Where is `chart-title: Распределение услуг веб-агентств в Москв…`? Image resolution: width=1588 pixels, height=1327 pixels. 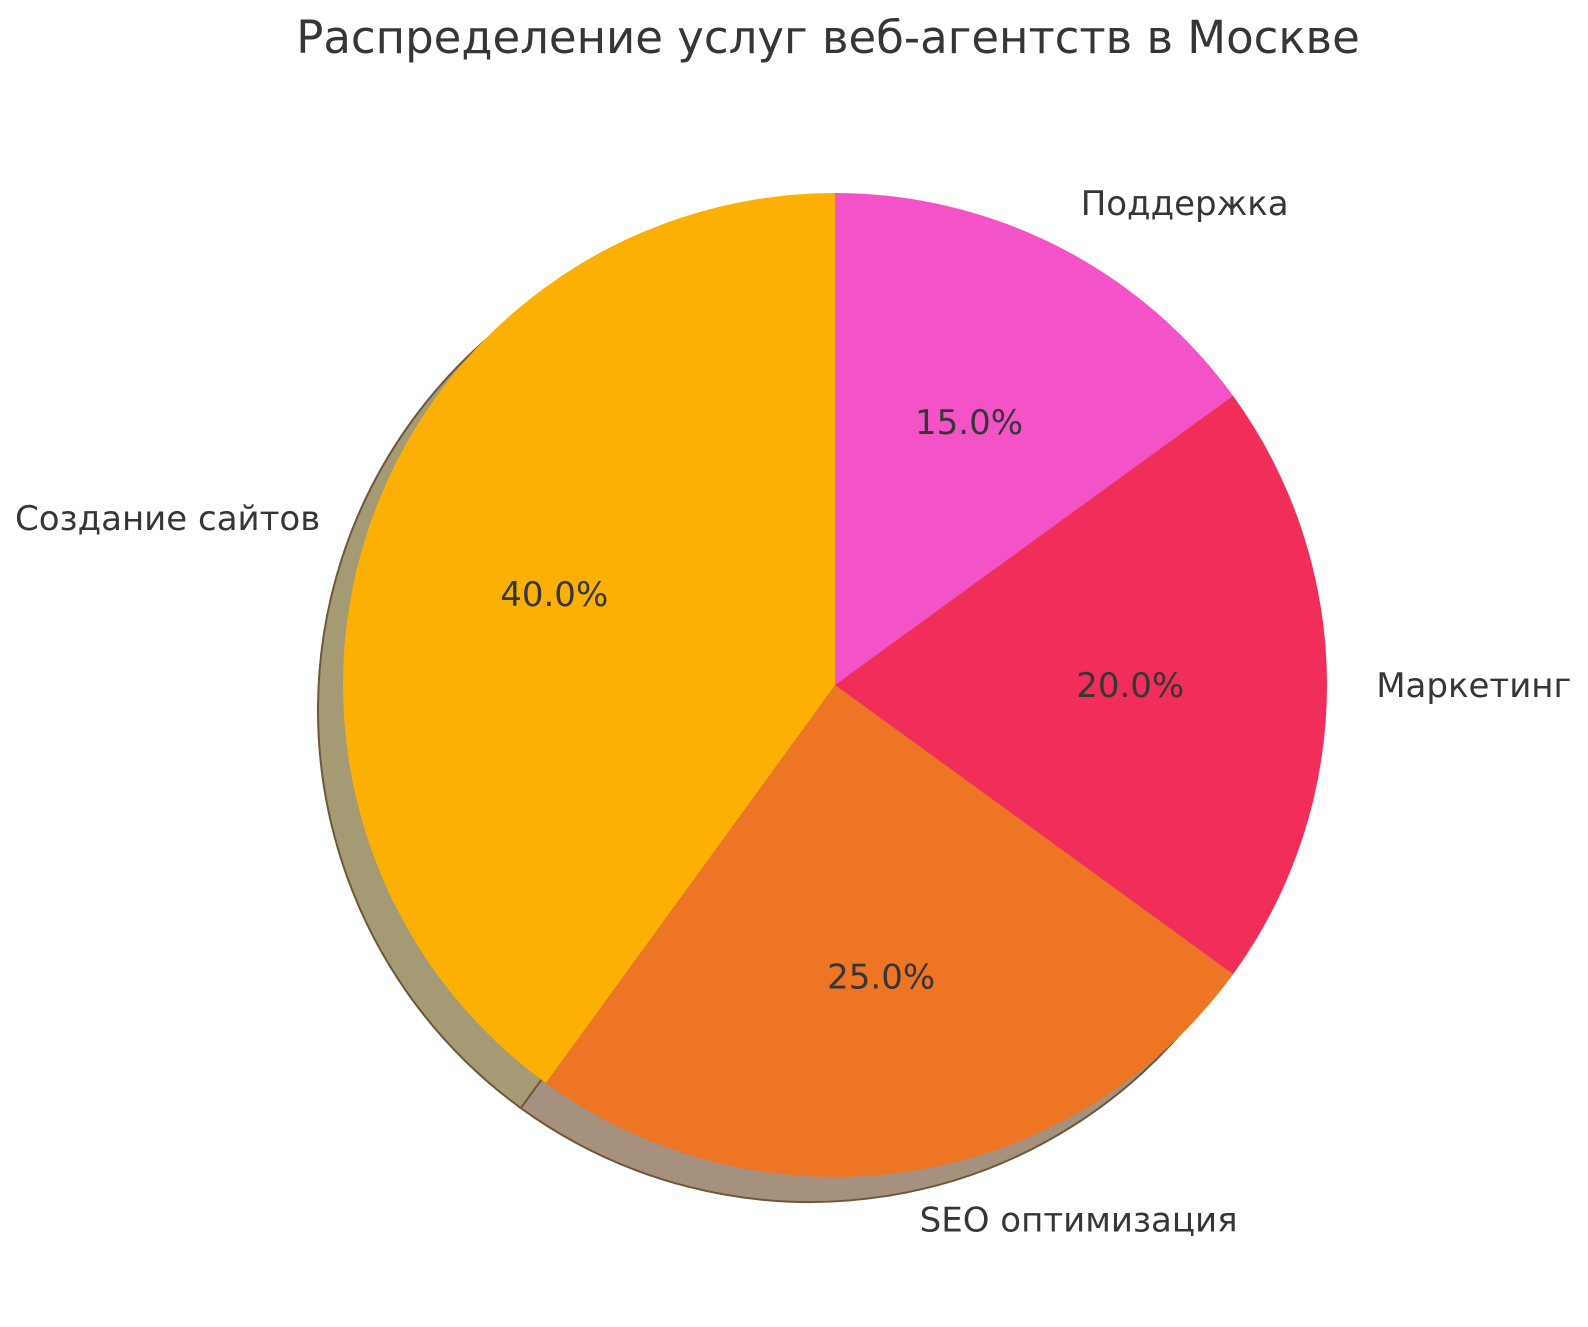
chart-title: Распределение услуг веб-агентств в Москв… is located at coordinates (828, 37).